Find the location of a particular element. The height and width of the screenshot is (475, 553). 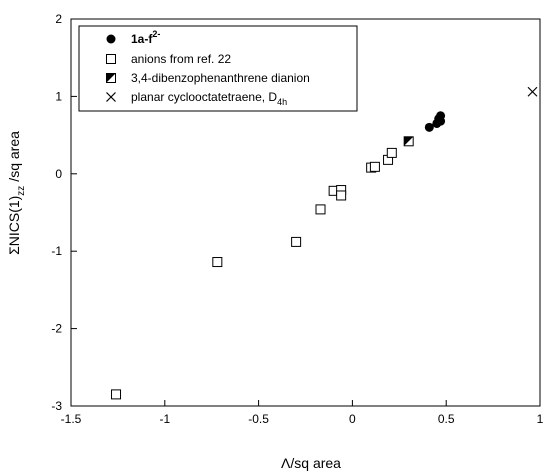

legend-entry: 3,4-dibenzophenanthrene dianion is located at coordinates (220, 78).